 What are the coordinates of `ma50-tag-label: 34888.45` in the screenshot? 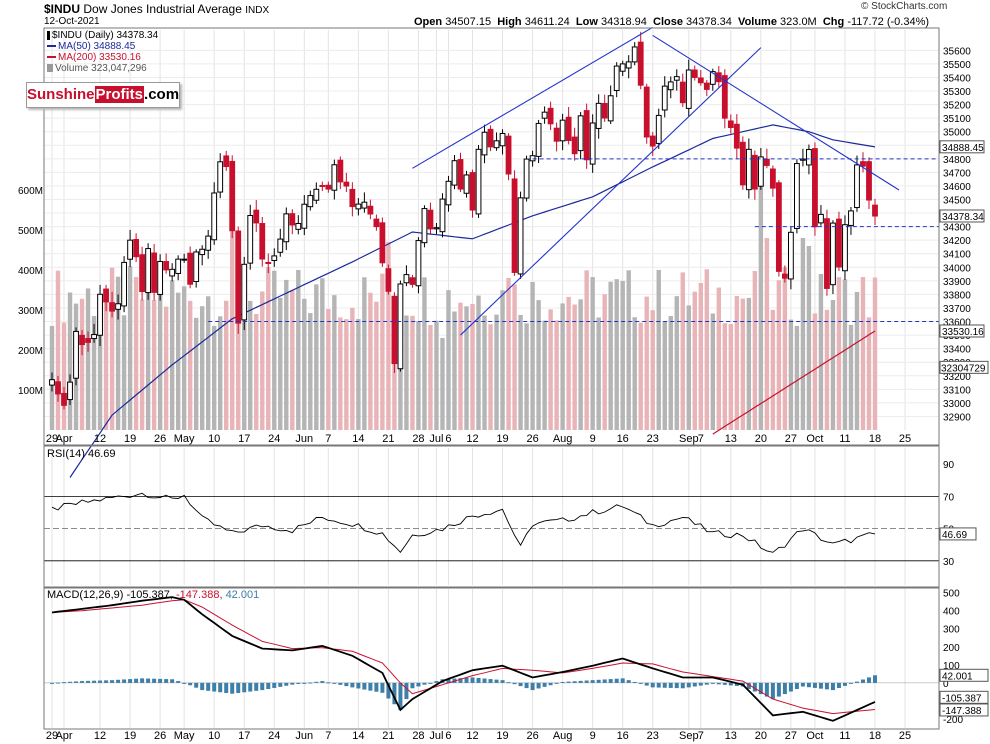 It's located at (963, 148).